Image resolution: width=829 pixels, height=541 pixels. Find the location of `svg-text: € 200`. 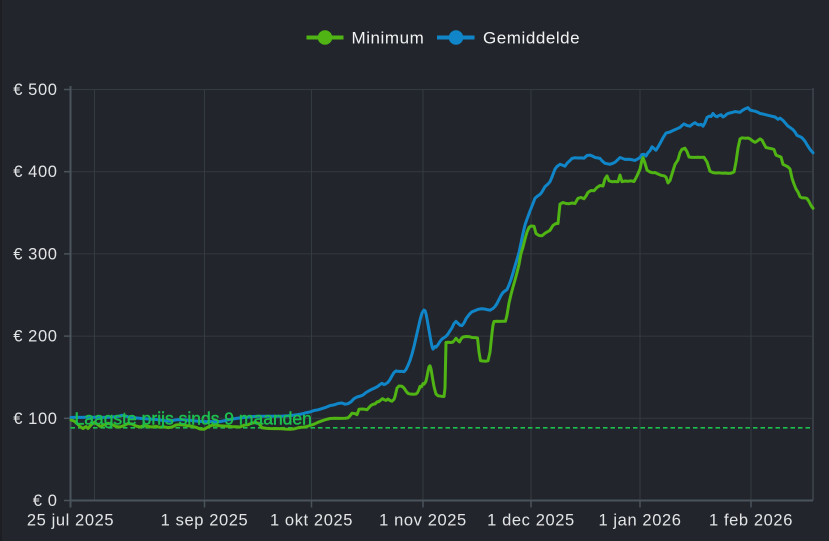

svg-text: € 200 is located at coordinates (35, 337).